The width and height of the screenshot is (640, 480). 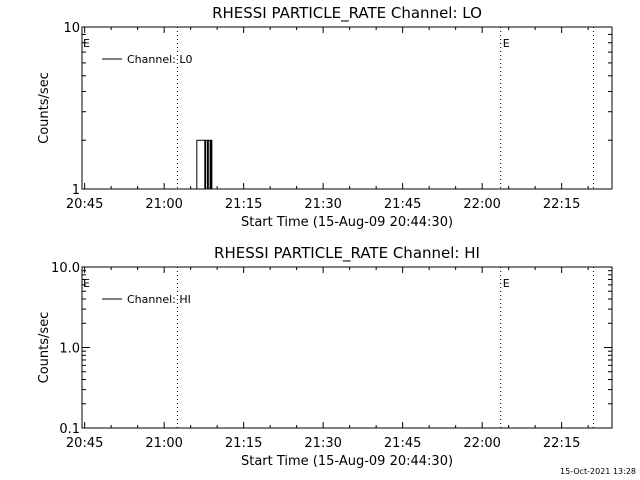 What do you see at coordinates (243, 204) in the screenshot?
I see `panel-1-x-tick-label: 21:15` at bounding box center [243, 204].